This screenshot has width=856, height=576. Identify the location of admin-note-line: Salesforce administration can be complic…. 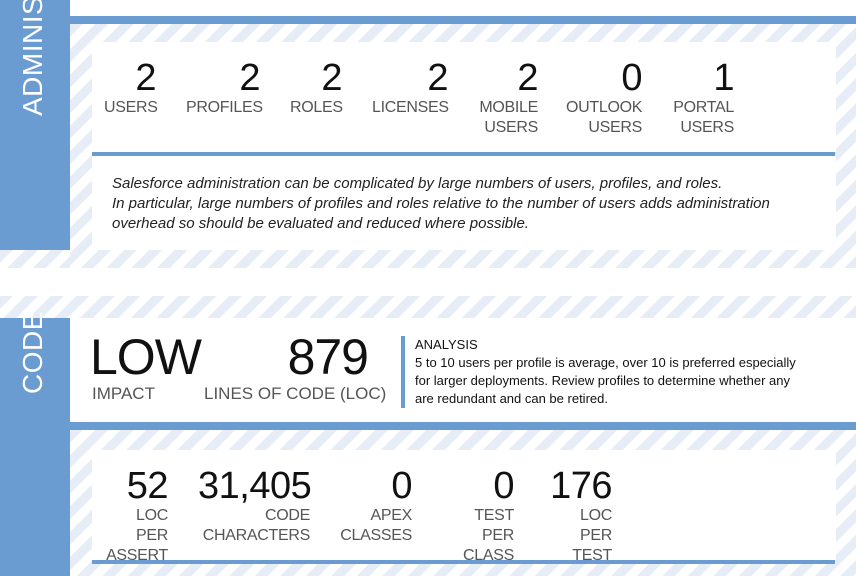
(417, 183).